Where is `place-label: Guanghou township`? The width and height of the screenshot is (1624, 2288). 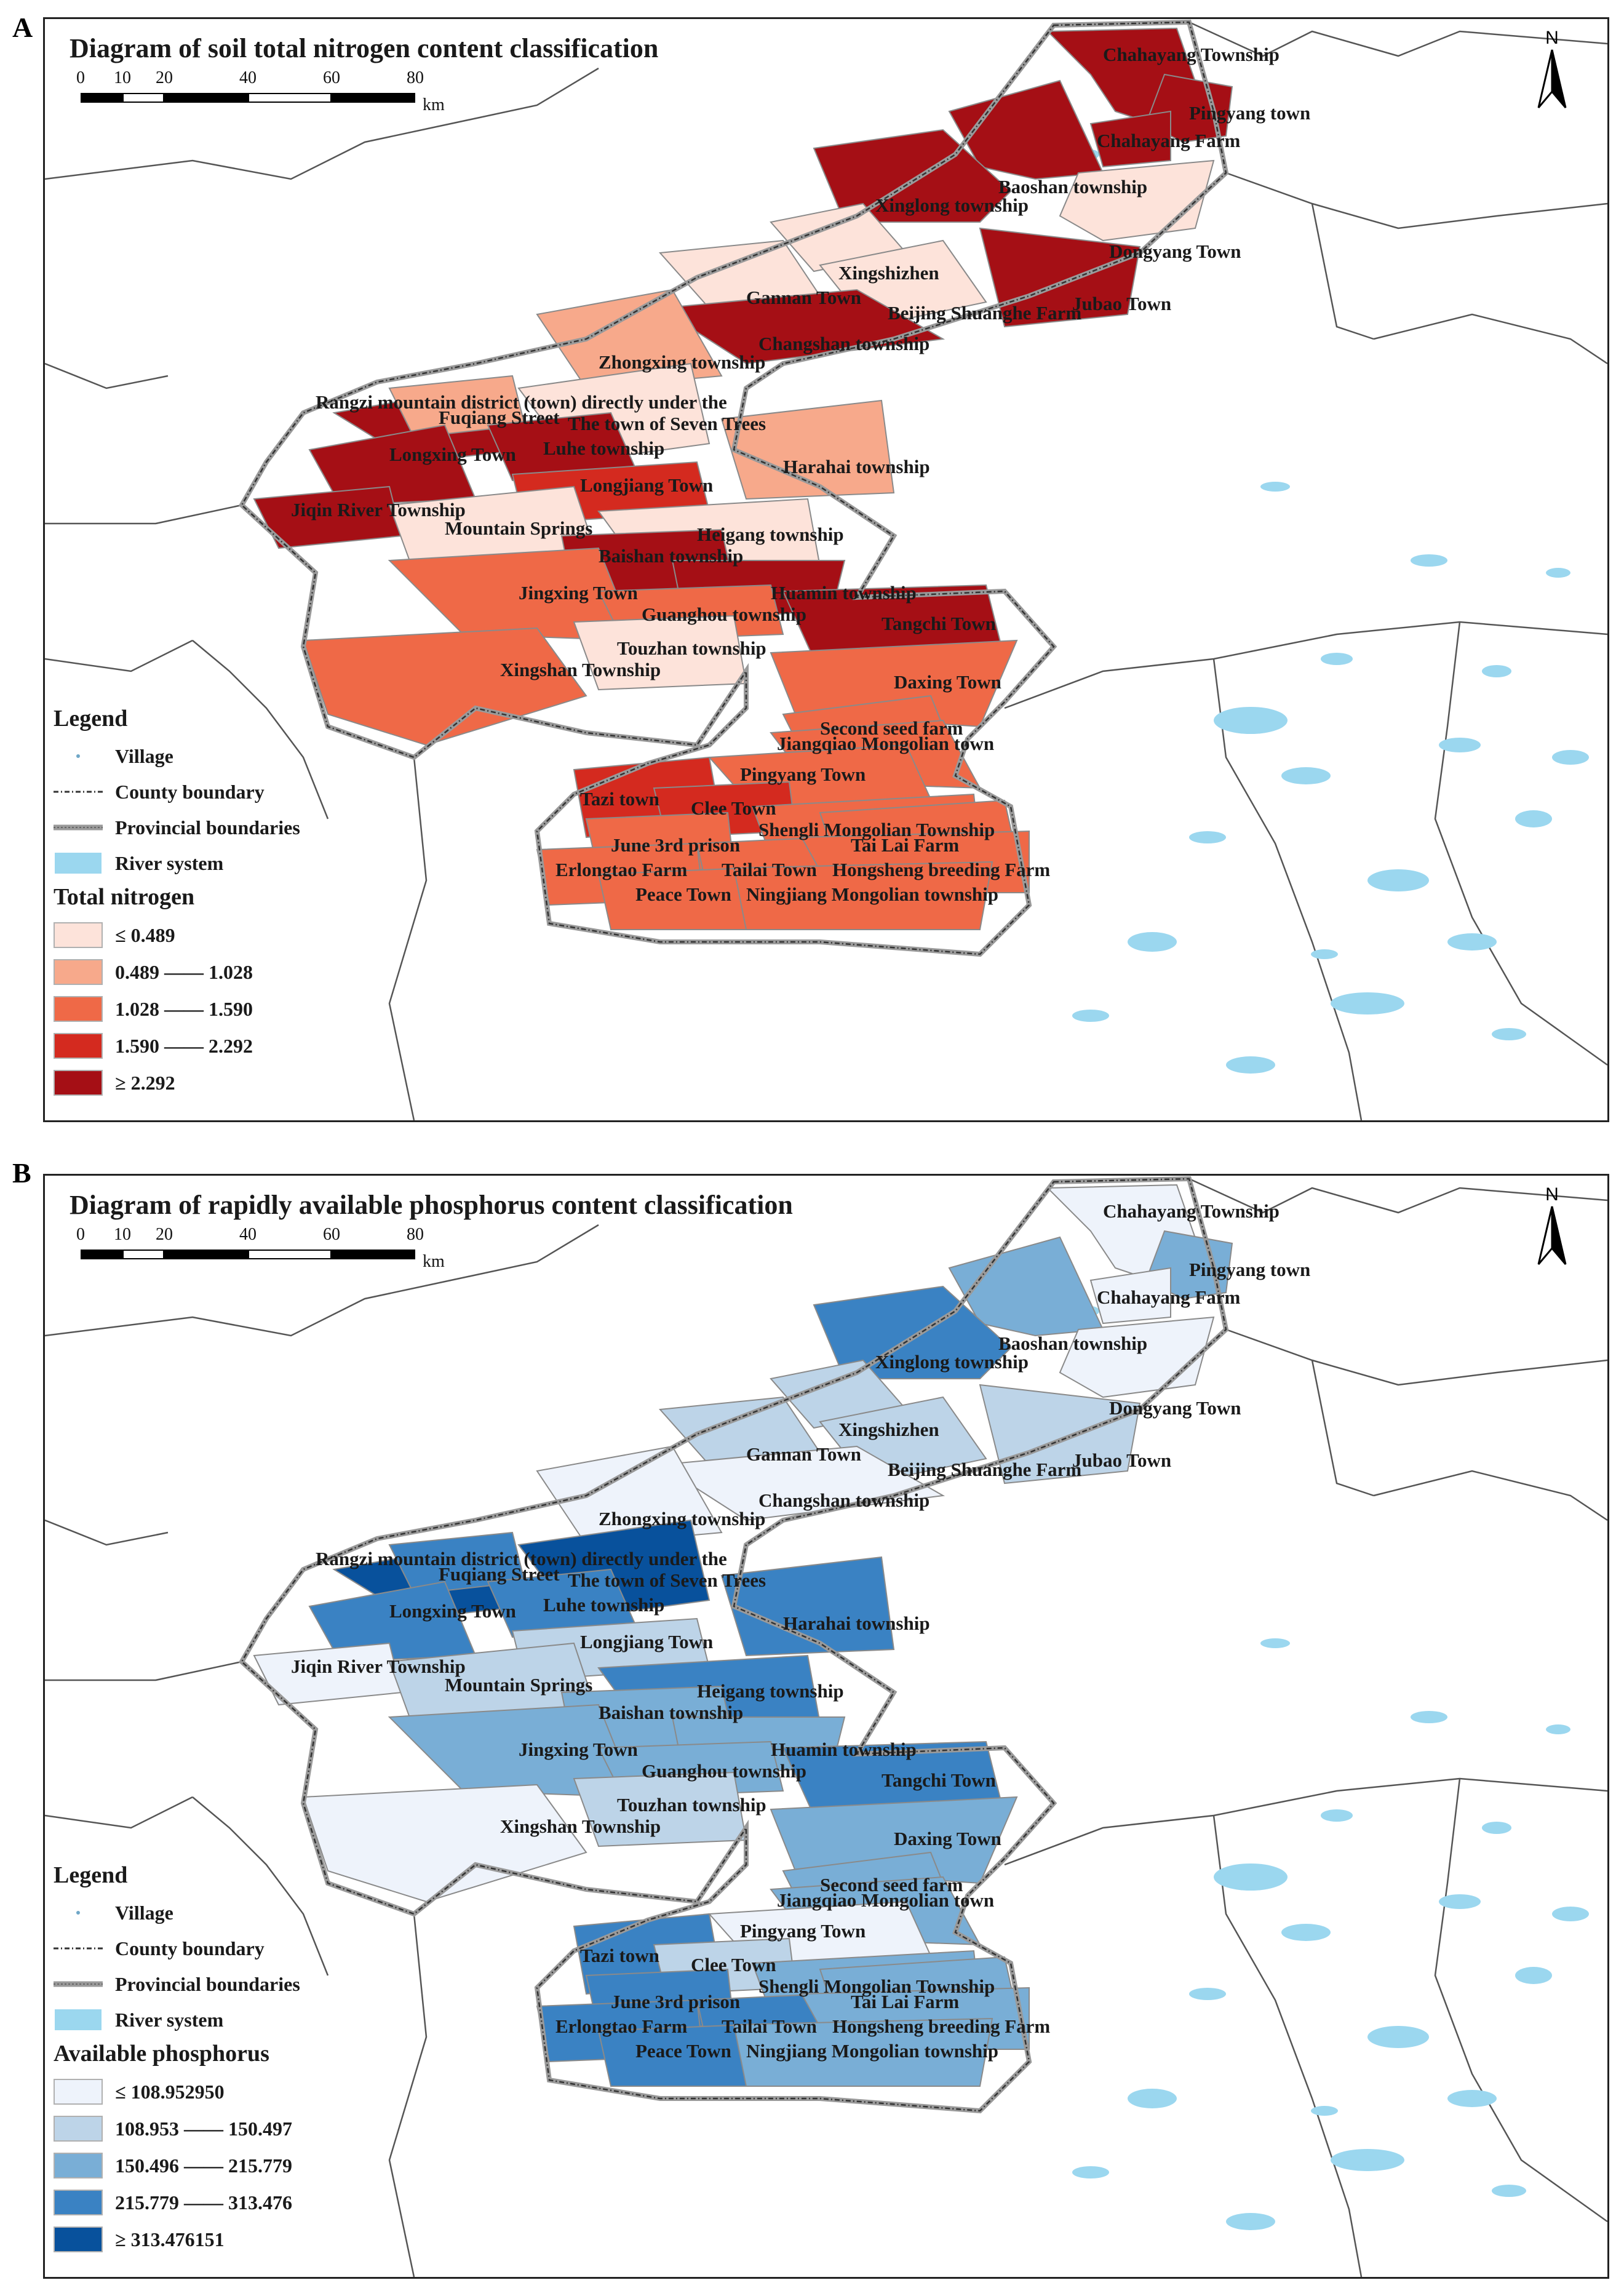 place-label: Guanghou township is located at coordinates (724, 1771).